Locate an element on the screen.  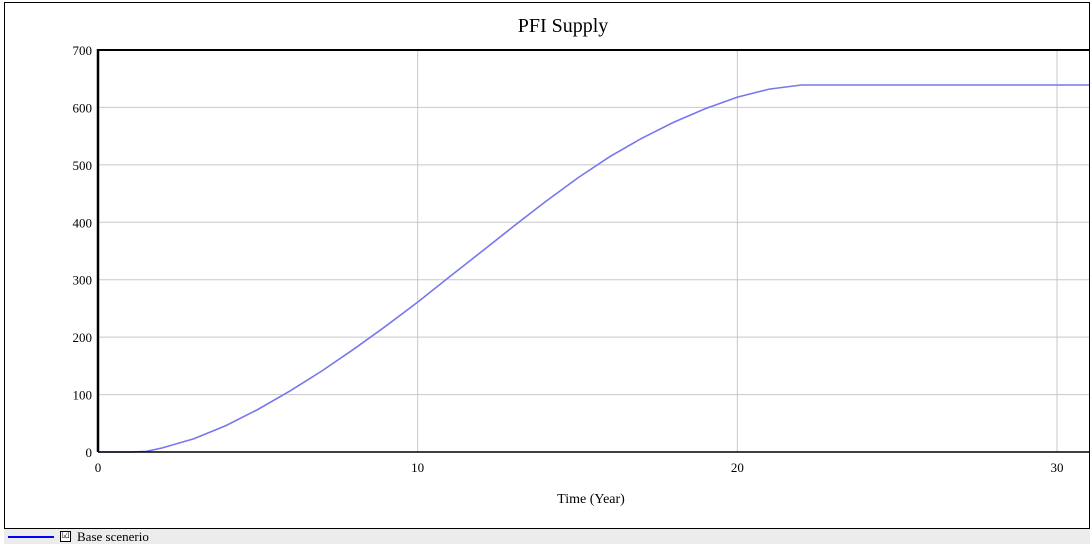
y-tick-label: 100 is located at coordinates (83, 395).